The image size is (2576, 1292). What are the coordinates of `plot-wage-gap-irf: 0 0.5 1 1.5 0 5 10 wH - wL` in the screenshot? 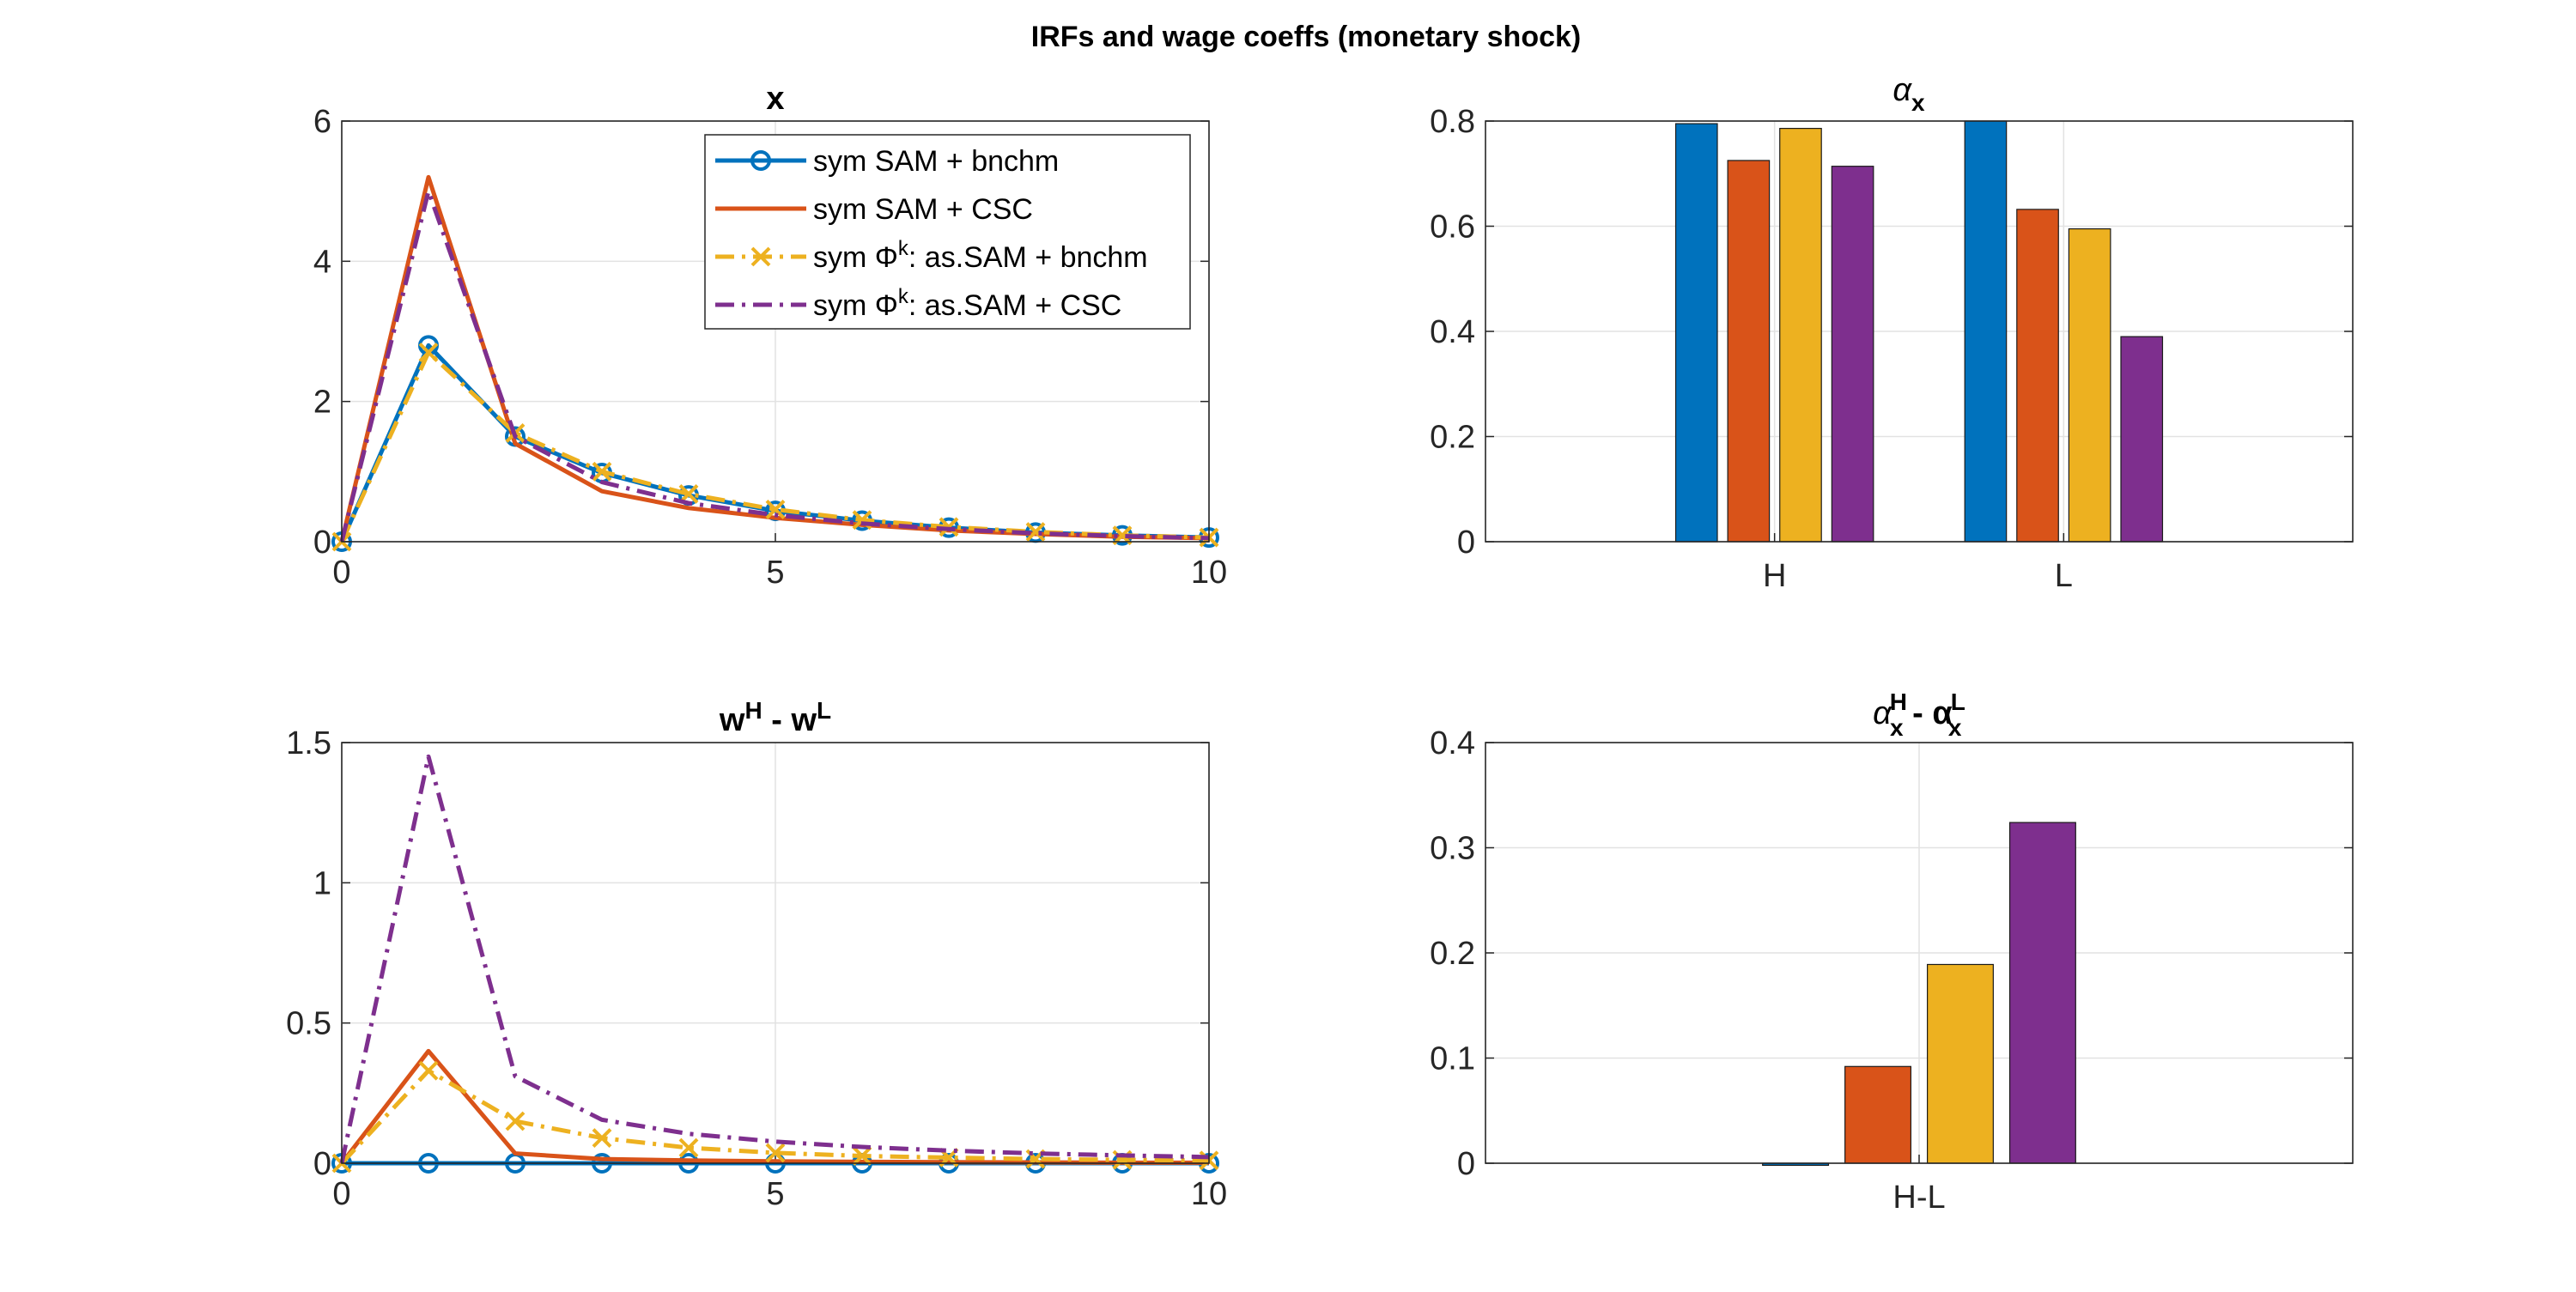 It's located at (757, 954).